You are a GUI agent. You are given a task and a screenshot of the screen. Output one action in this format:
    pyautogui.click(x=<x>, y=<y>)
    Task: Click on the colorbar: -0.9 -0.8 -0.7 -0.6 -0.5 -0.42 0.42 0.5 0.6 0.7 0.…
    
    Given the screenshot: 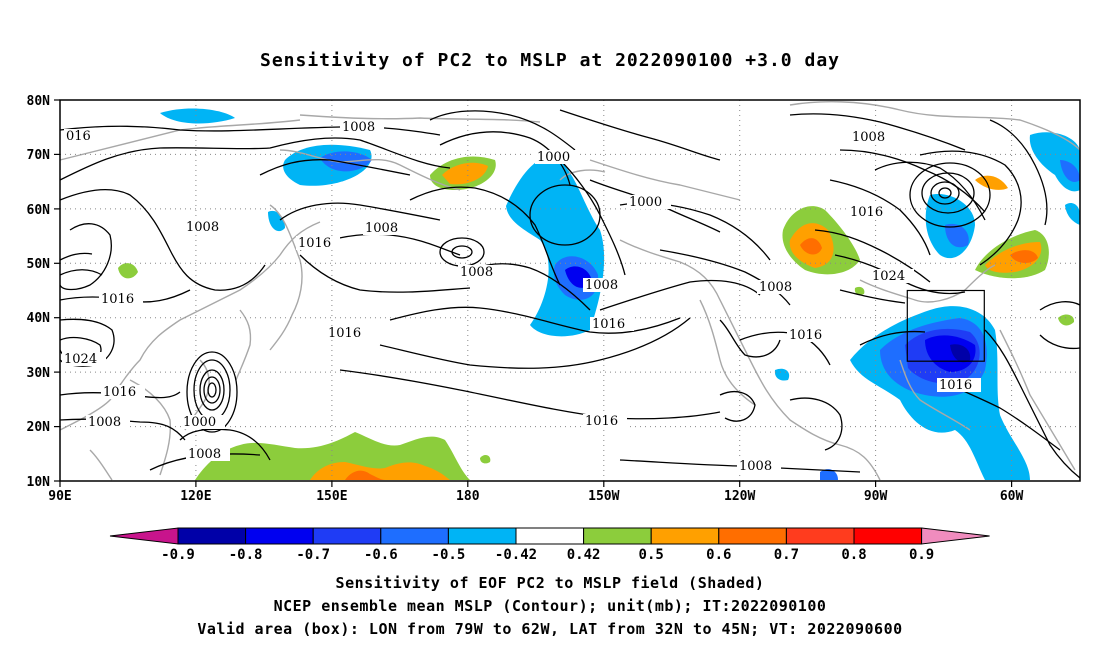 What is the action you would take?
    pyautogui.click(x=549, y=545)
    